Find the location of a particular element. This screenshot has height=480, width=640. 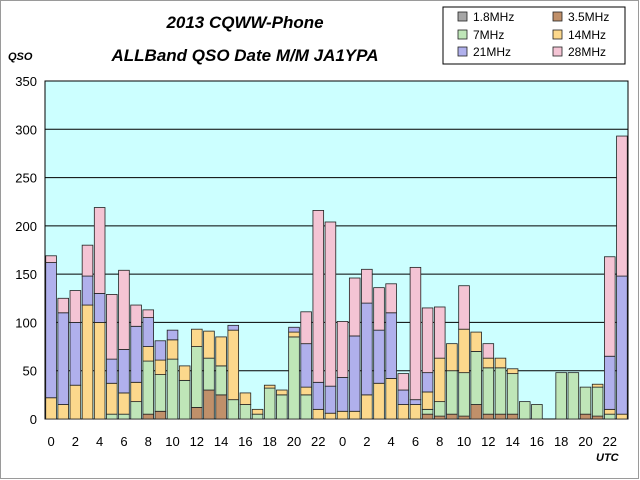

x-axis-label: UTC is located at coordinates (608, 458).